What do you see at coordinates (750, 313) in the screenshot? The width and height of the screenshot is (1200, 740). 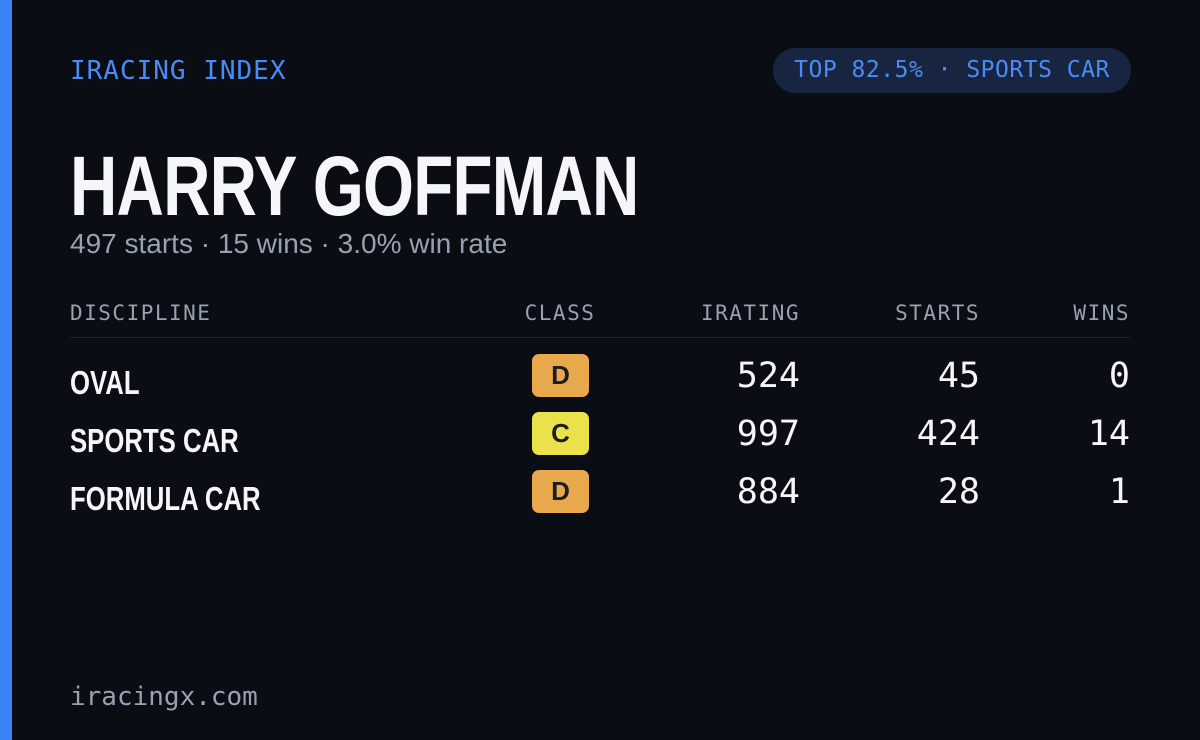 I see `column-header: IRATING` at bounding box center [750, 313].